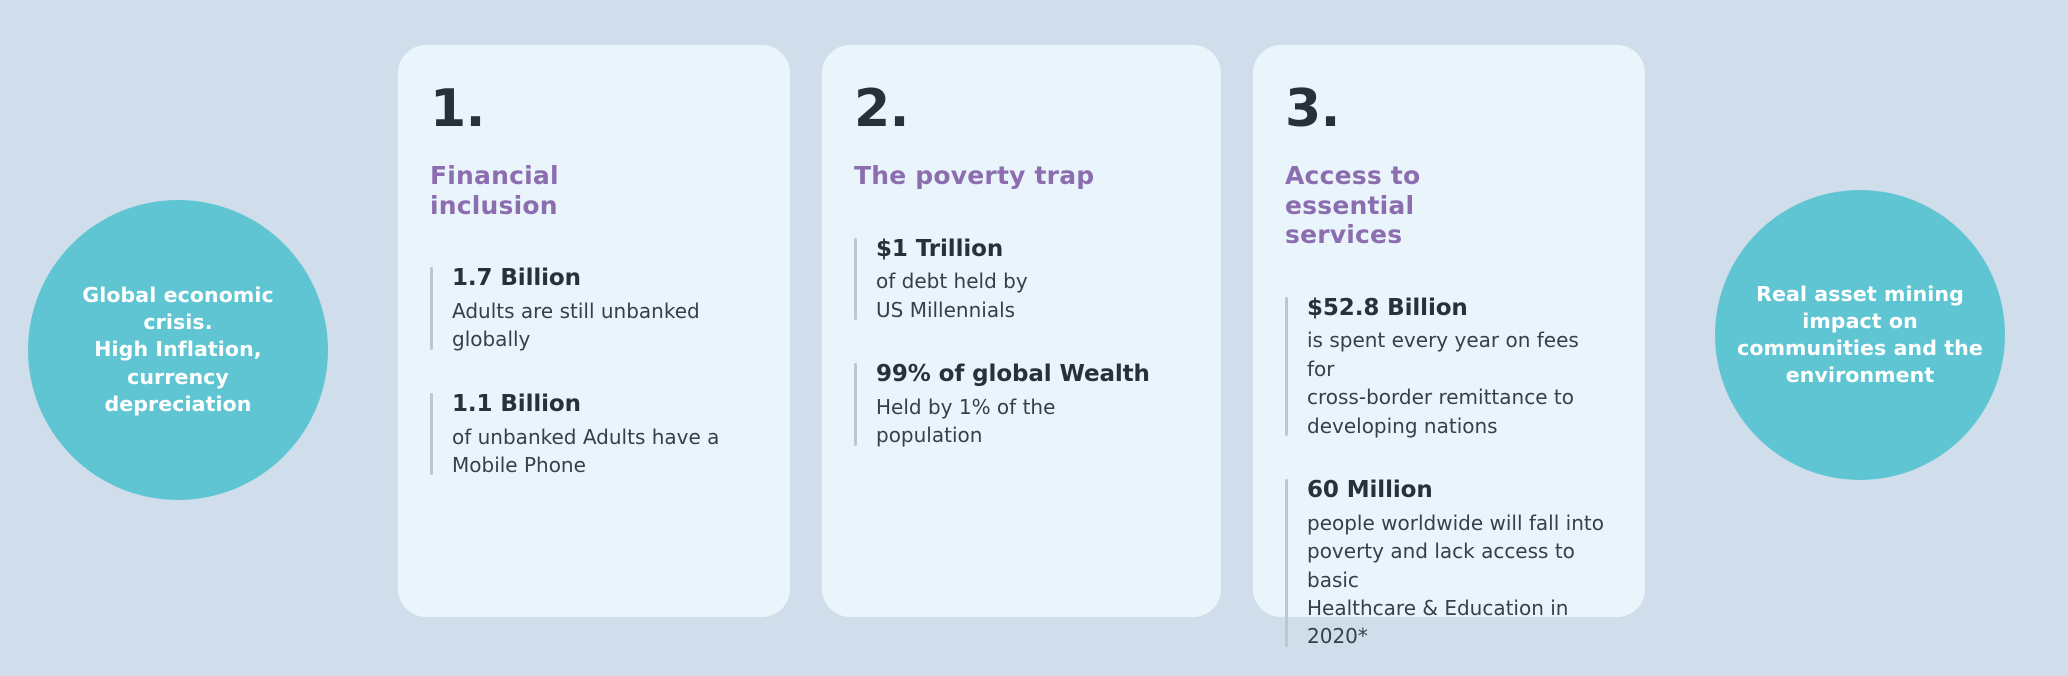 This screenshot has height=676, width=2068. What do you see at coordinates (1013, 374) in the screenshot?
I see `stat-value: 99% of global Wealth` at bounding box center [1013, 374].